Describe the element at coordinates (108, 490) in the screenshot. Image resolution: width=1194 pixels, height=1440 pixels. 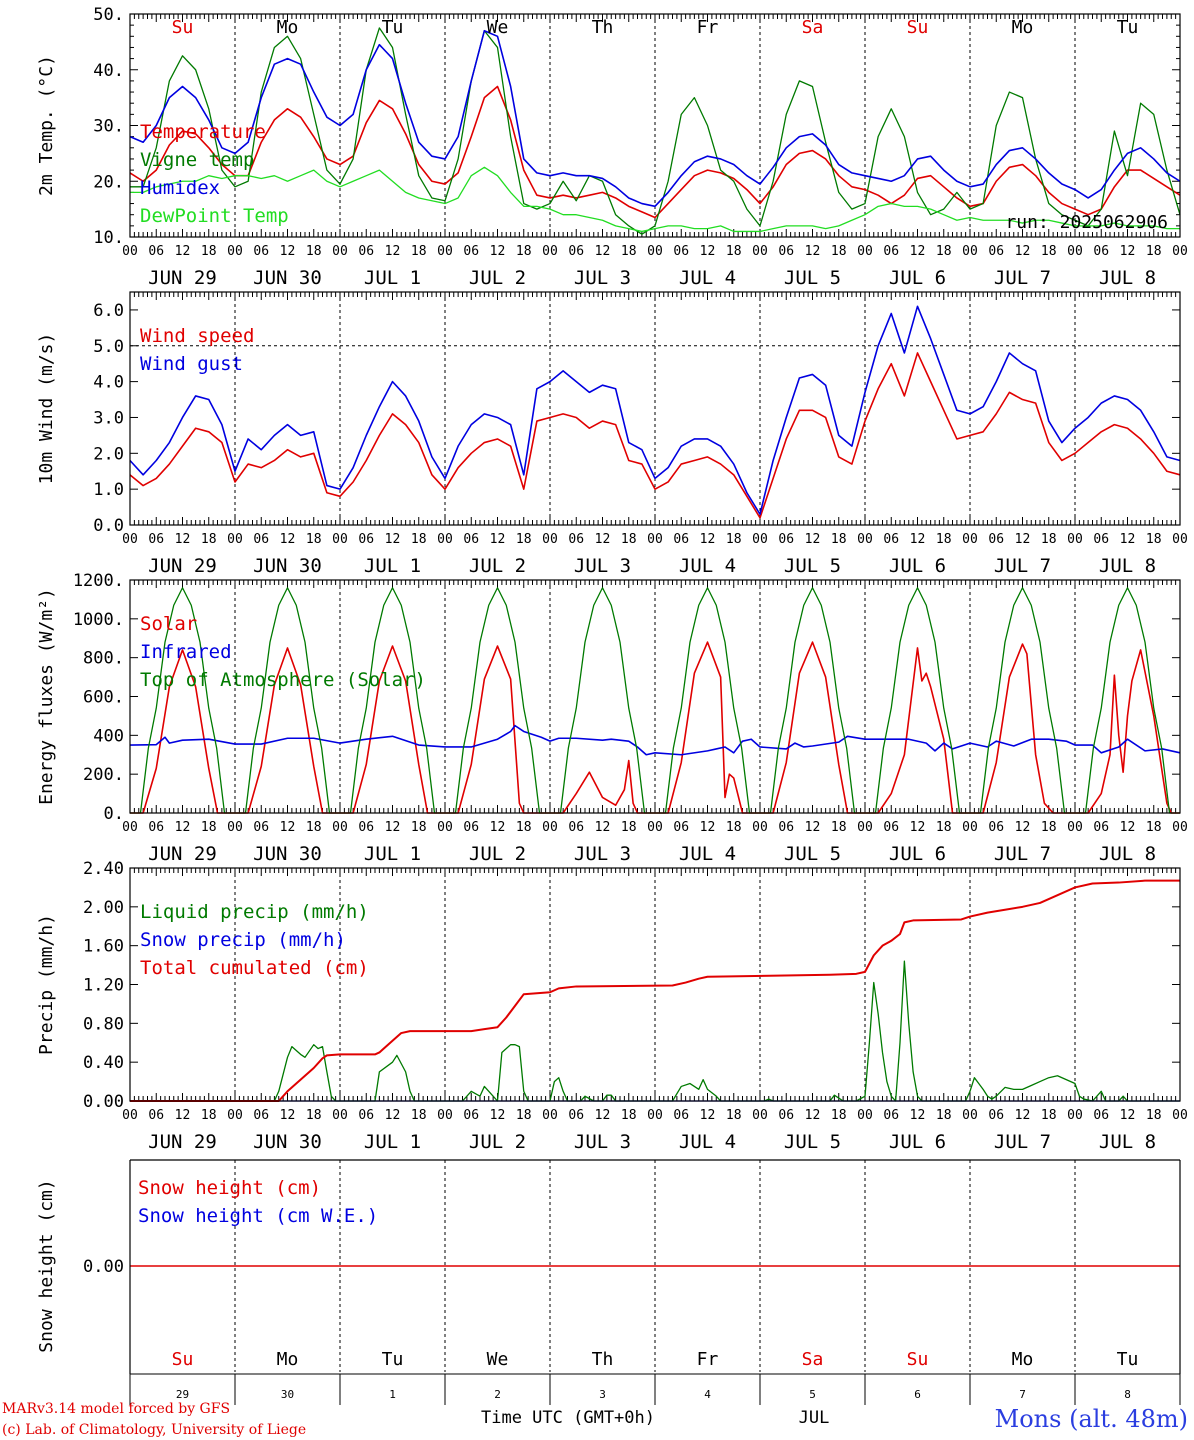
I see `y-tick-label: 1.0` at that location.